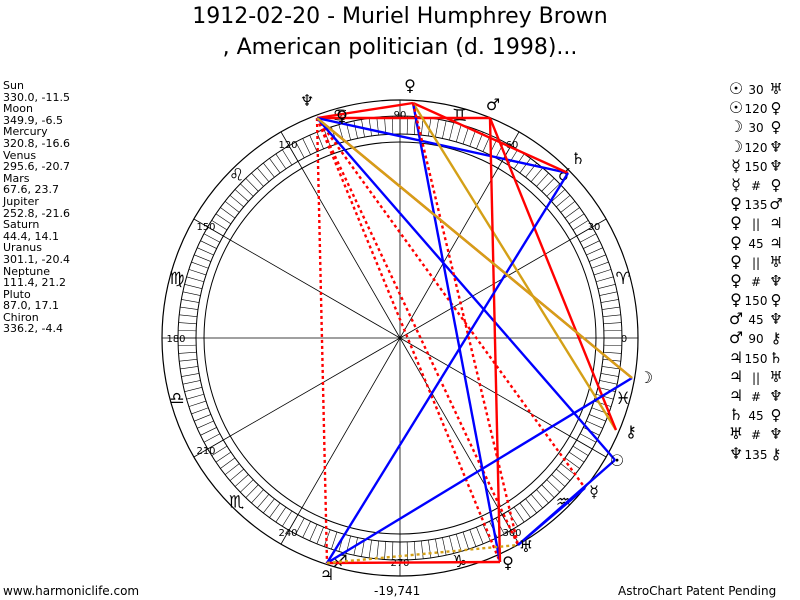 This screenshot has width=800, height=600. Describe the element at coordinates (493, 104) in the screenshot. I see `mars-glyph: ♂` at that location.